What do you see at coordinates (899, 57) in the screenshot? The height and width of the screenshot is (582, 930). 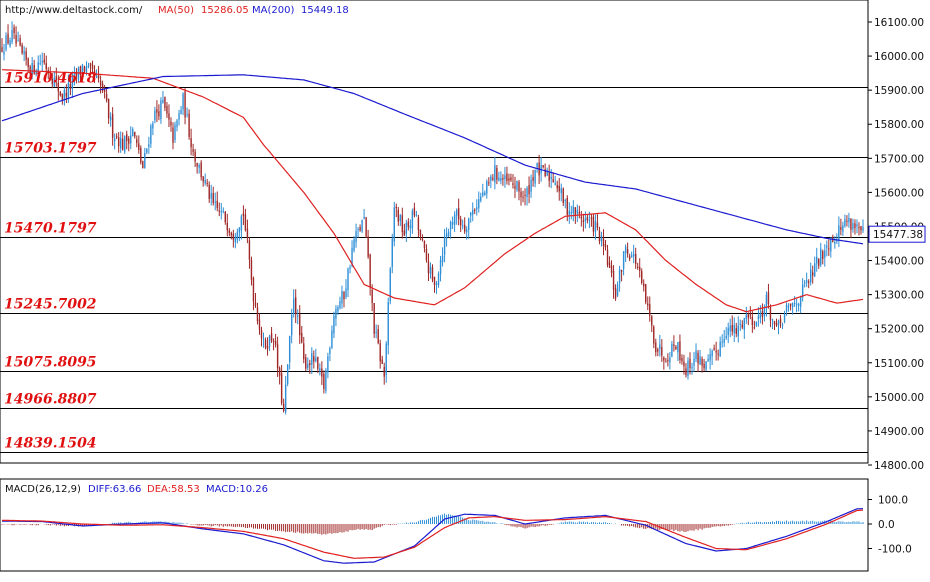 I see `price-tick-label: 16000.00` at bounding box center [899, 57].